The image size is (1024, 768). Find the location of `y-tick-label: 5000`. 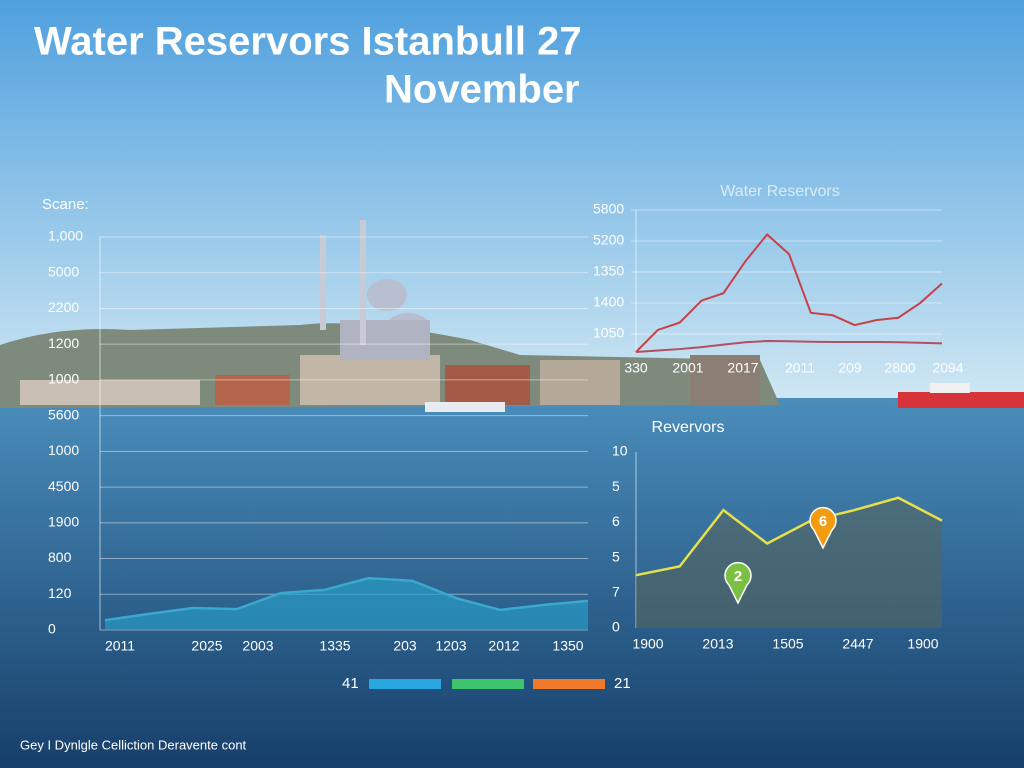

y-tick-label: 5000 is located at coordinates (63, 271).